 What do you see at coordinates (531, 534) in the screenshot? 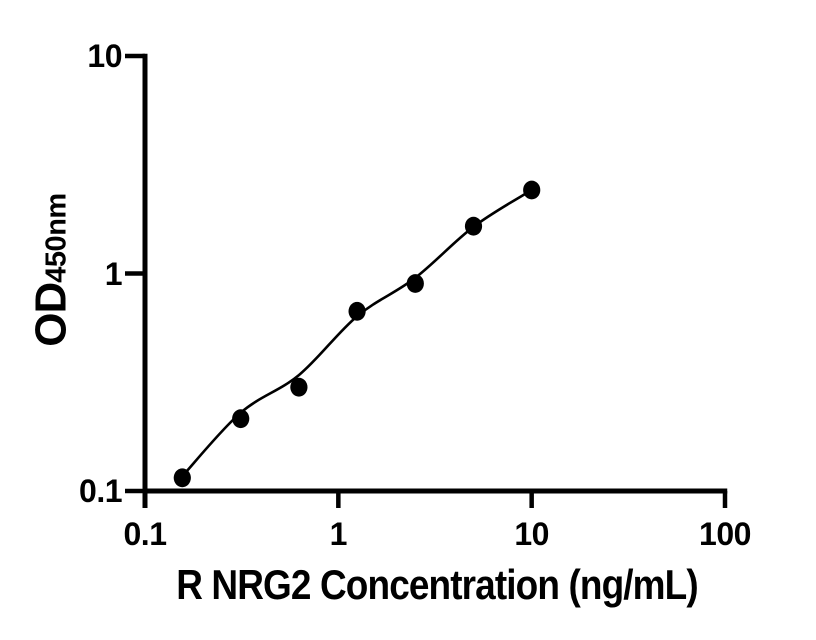
I see `x-tick-label: 10` at bounding box center [531, 534].